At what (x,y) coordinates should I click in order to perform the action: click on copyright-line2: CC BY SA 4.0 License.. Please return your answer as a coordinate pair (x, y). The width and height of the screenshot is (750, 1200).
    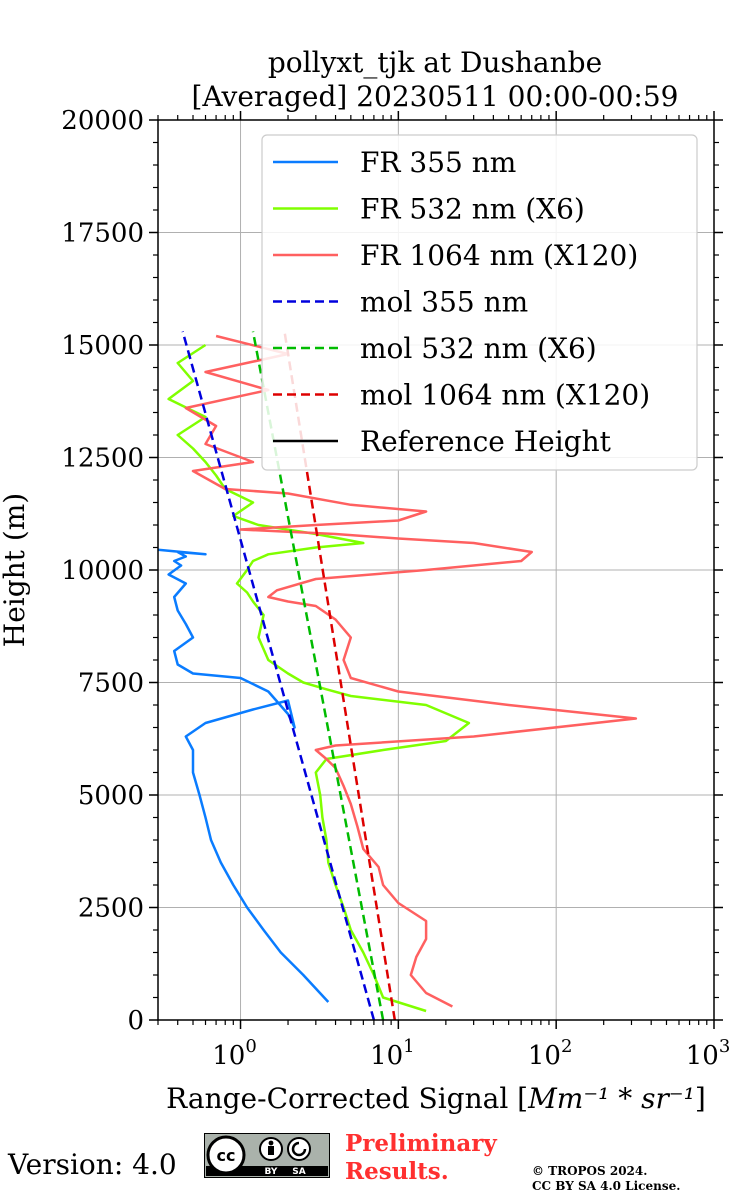
    Looking at the image, I should click on (606, 1186).